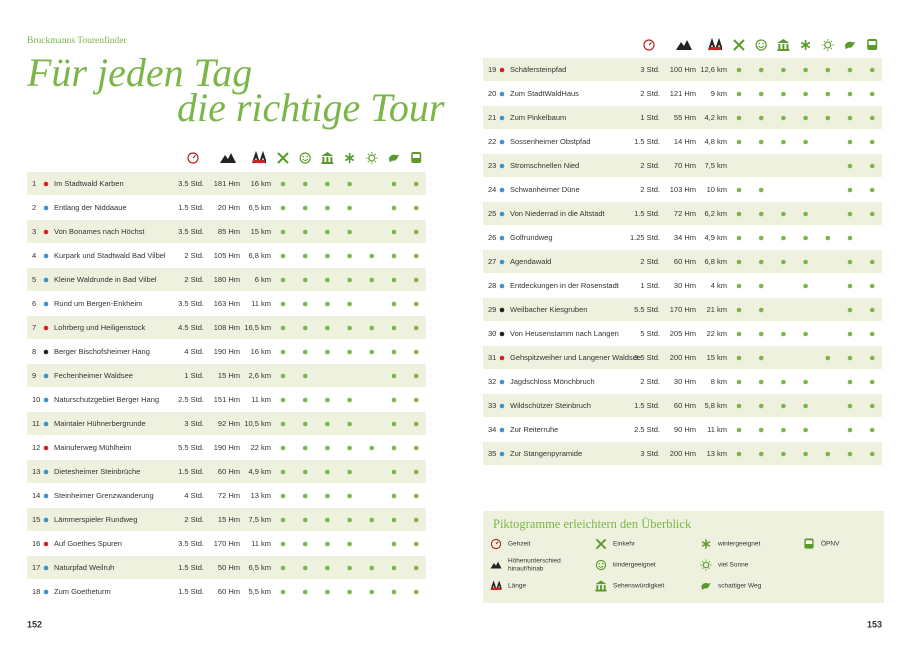 The width and height of the screenshot is (910, 648). Describe the element at coordinates (227, 543) in the screenshot. I see `tour-ascent: 170 Hm` at that location.